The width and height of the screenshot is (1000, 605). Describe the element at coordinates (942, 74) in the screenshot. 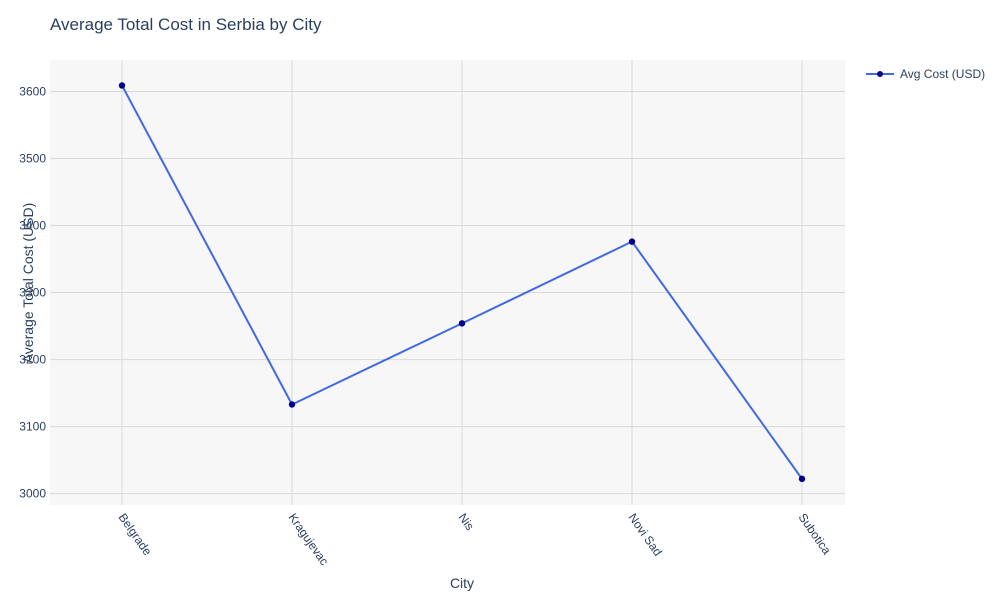

I see `legend-label: Avg Cost (USD)` at that location.